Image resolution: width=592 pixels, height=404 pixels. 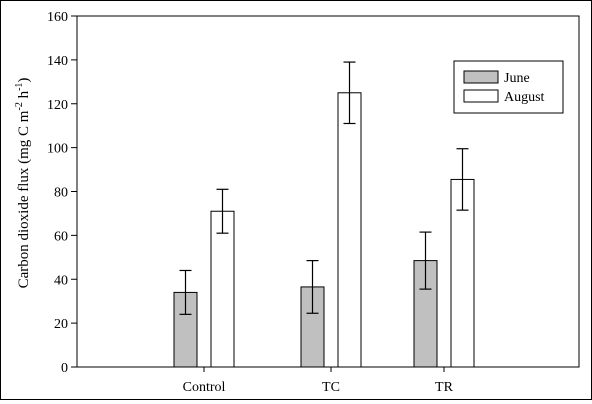 I want to click on y-tick-label-0: 0, so click(x=64, y=368).